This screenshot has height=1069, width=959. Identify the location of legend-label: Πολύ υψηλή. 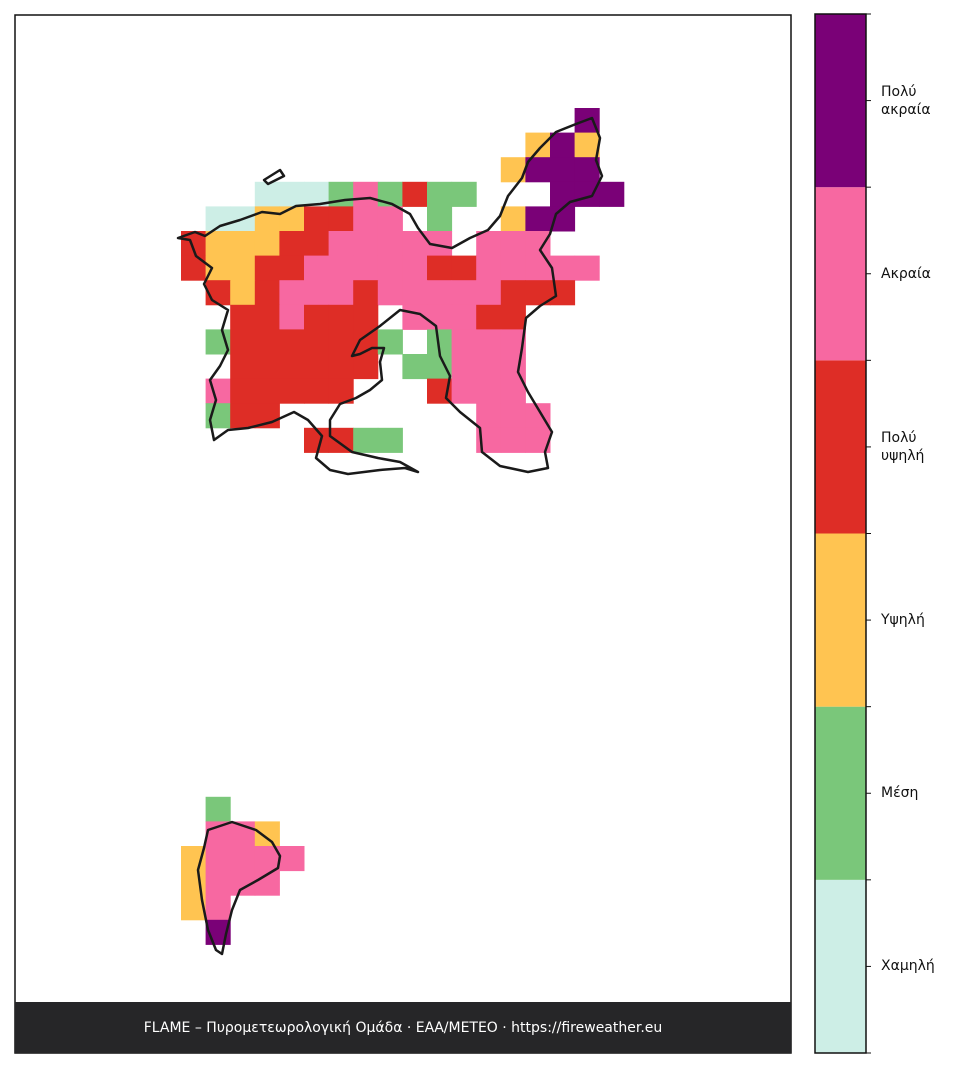
(903, 446).